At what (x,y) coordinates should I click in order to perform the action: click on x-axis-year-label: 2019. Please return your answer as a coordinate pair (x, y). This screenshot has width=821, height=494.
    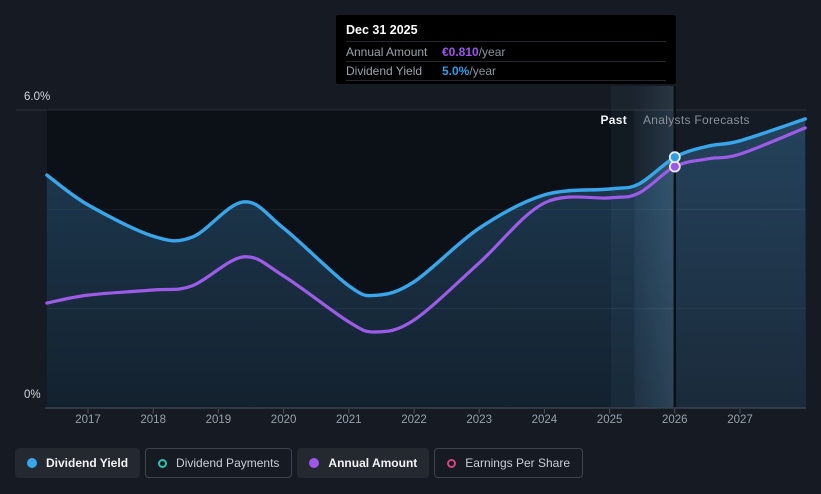
    Looking at the image, I should click on (218, 420).